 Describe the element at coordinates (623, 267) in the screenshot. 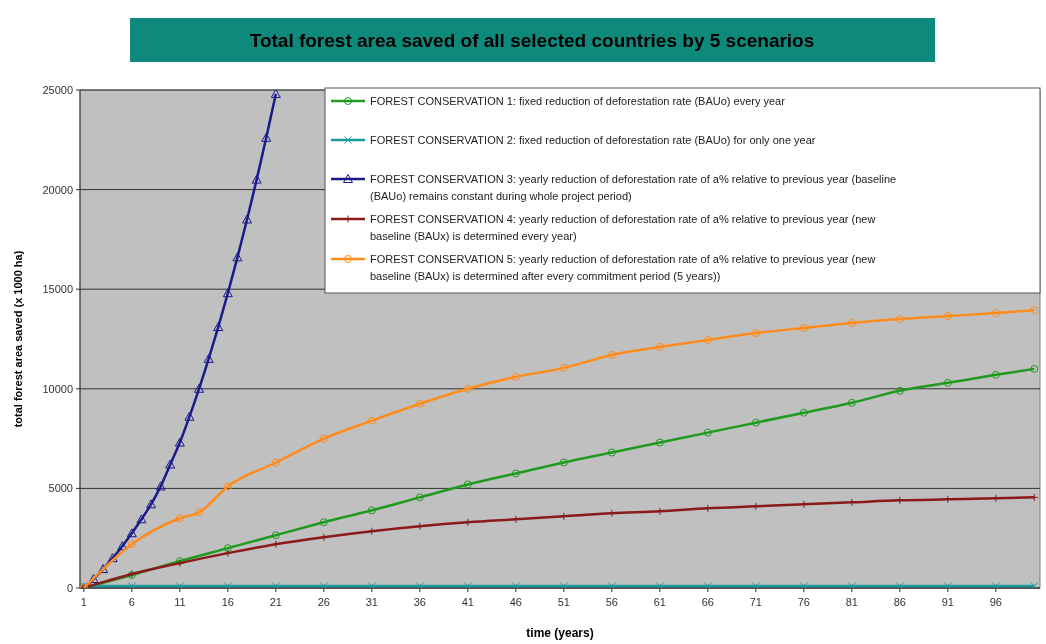

I see `legend-label: FOREST CONSERVATION 5: yearly reduction of deforestation rate of a% relative to previous year (new baseline (BAUx) is determined after every commitment period (5 years))` at that location.